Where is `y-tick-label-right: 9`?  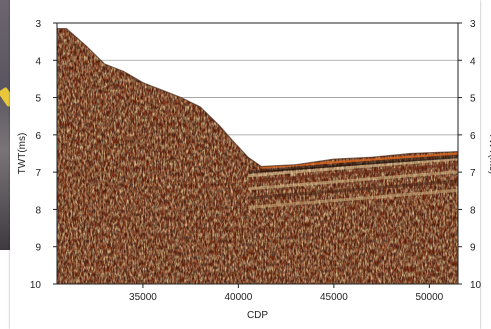
y-tick-label-right: 9 is located at coordinates (473, 248).